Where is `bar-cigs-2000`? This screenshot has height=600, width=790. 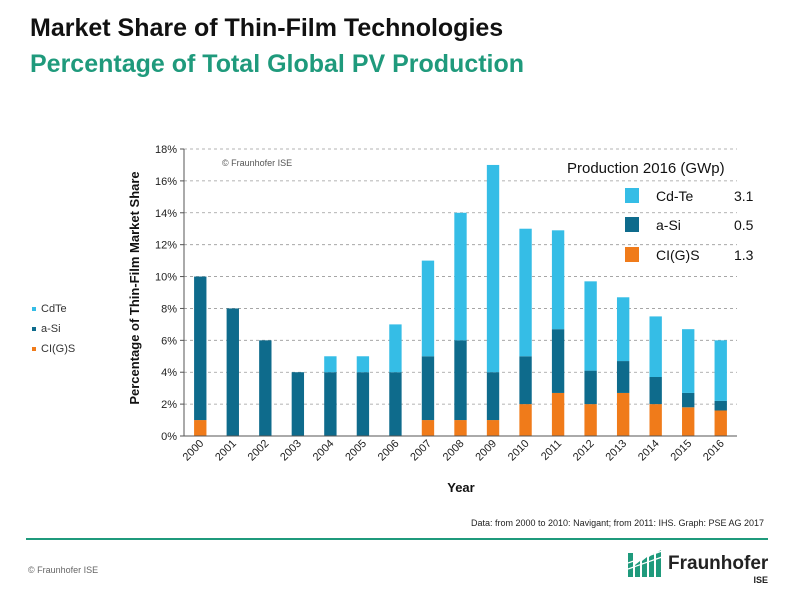
bar-cigs-2000 is located at coordinates (200, 428).